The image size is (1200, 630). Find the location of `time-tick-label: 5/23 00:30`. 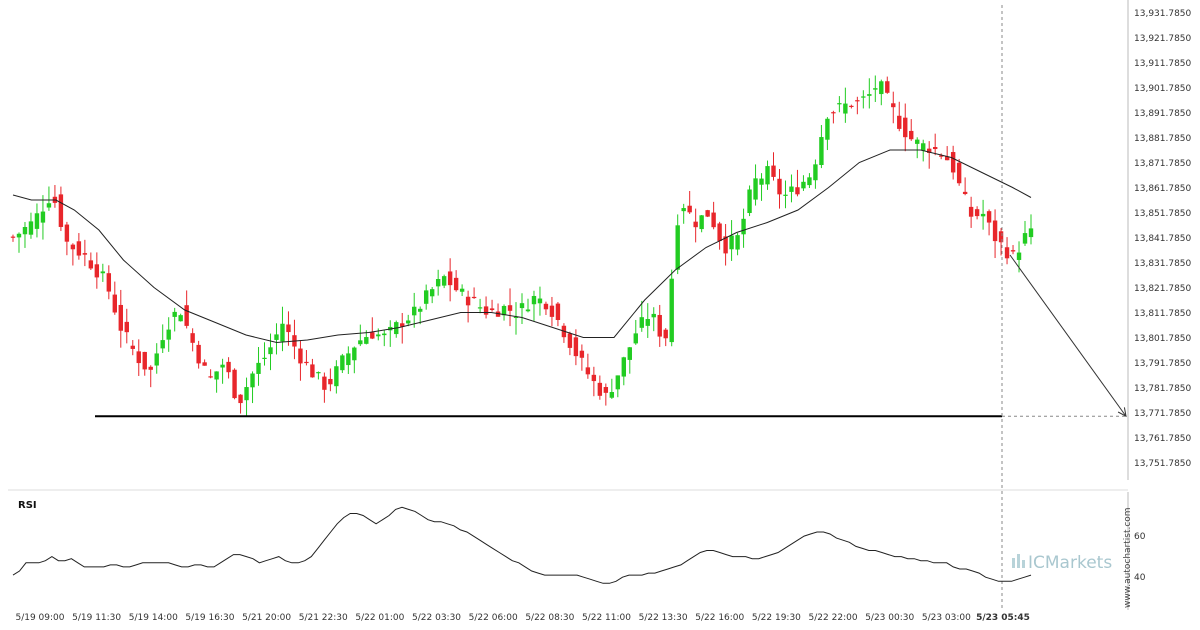

time-tick-label: 5/23 00:30 is located at coordinates (889, 618).